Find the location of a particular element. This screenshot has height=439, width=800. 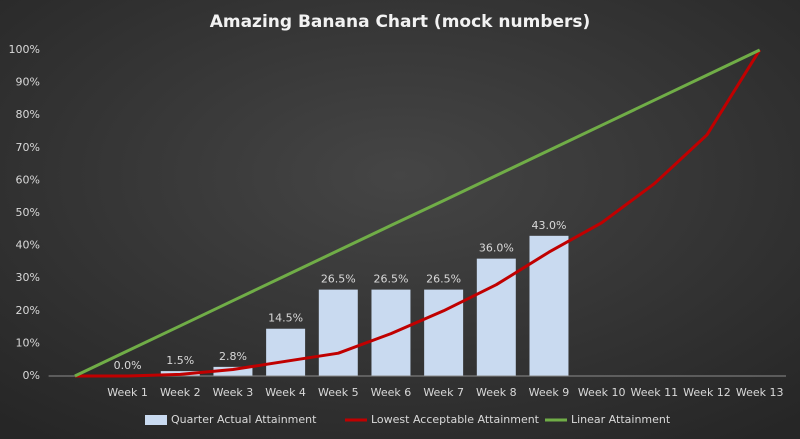

x-tick-label: Week 10 is located at coordinates (602, 392).